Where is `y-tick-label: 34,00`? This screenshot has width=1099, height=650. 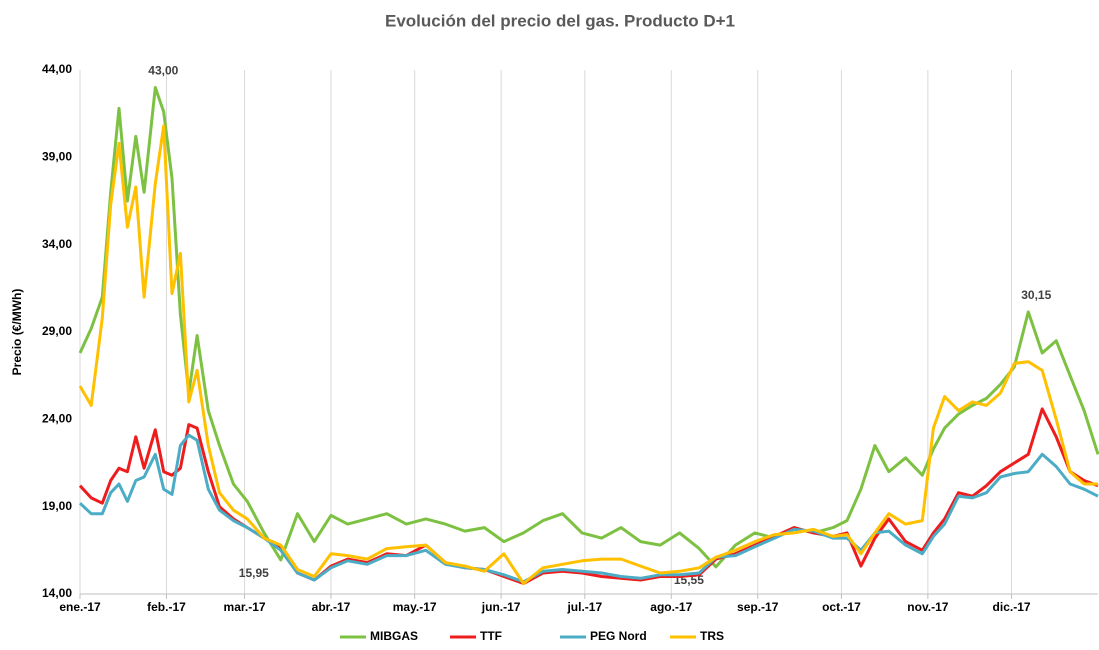
y-tick-label: 34,00 is located at coordinates (57, 244).